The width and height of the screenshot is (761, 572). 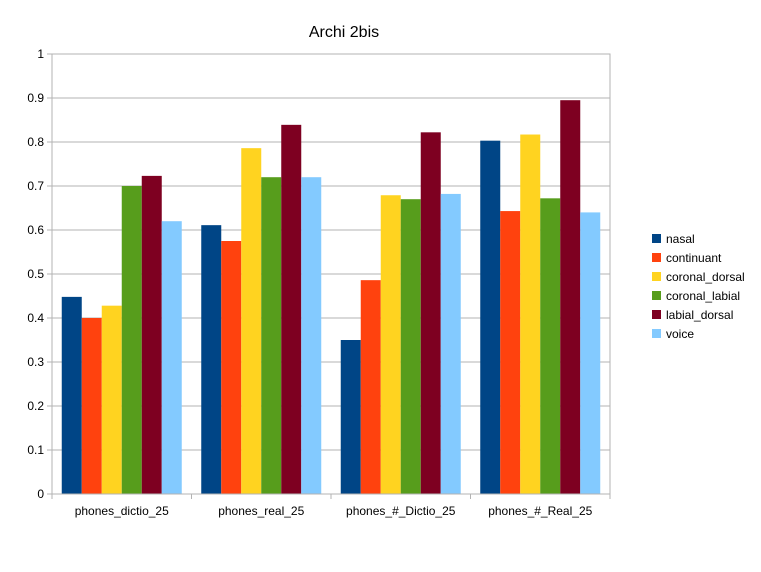 I want to click on x-tick-label: phones_#_Dictio_25, so click(x=401, y=511).